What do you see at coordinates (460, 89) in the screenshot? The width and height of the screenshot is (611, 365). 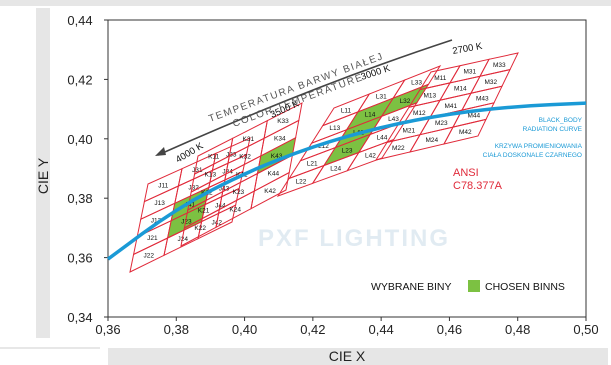 I see `bin-label-m14: M14` at bounding box center [460, 89].